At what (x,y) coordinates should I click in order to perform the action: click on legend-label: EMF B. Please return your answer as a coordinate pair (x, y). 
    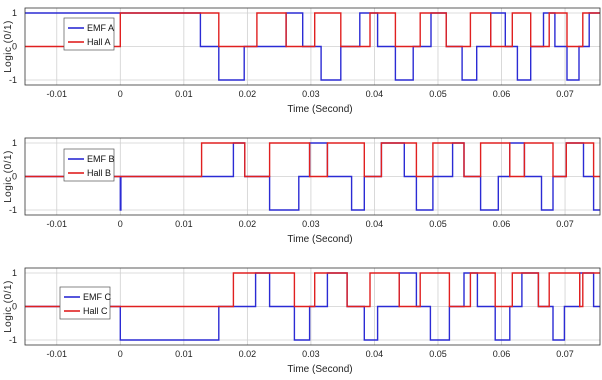
    Looking at the image, I should click on (101, 159).